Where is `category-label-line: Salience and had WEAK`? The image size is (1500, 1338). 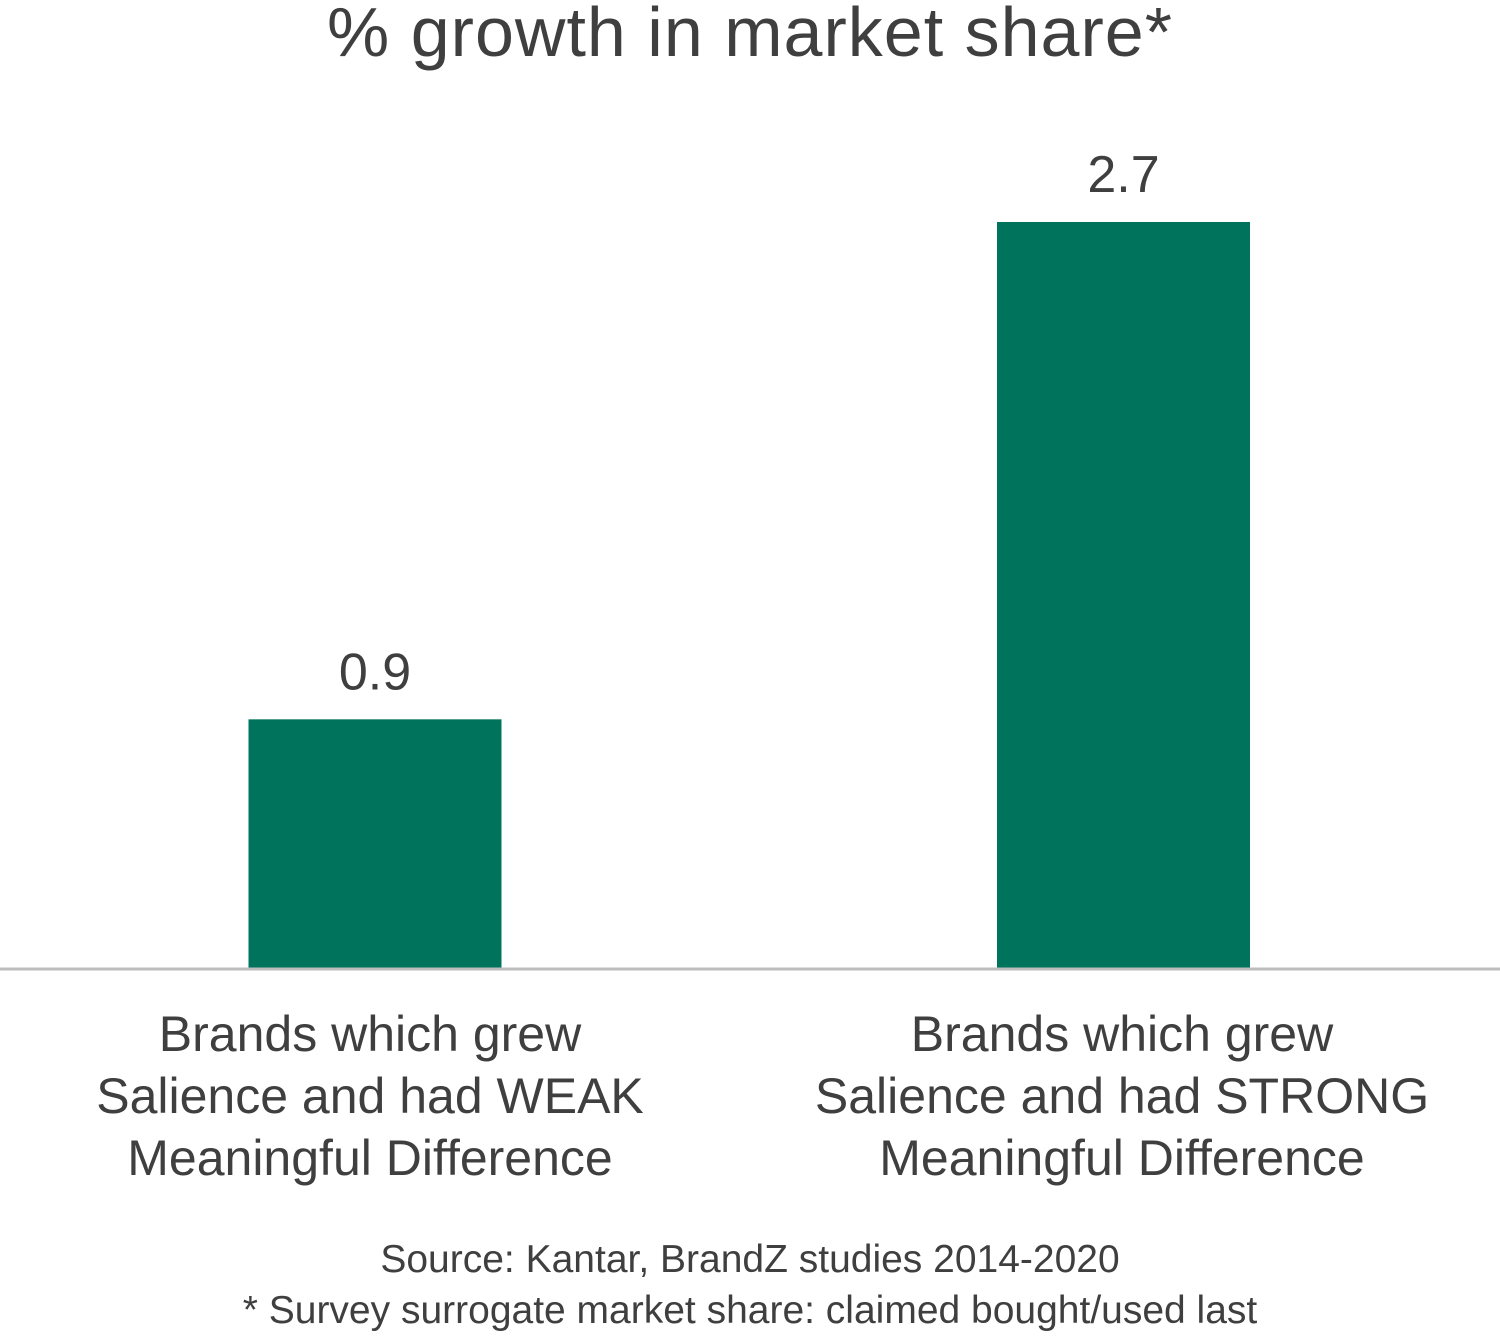 category-label-line: Salience and had WEAK is located at coordinates (370, 1096).